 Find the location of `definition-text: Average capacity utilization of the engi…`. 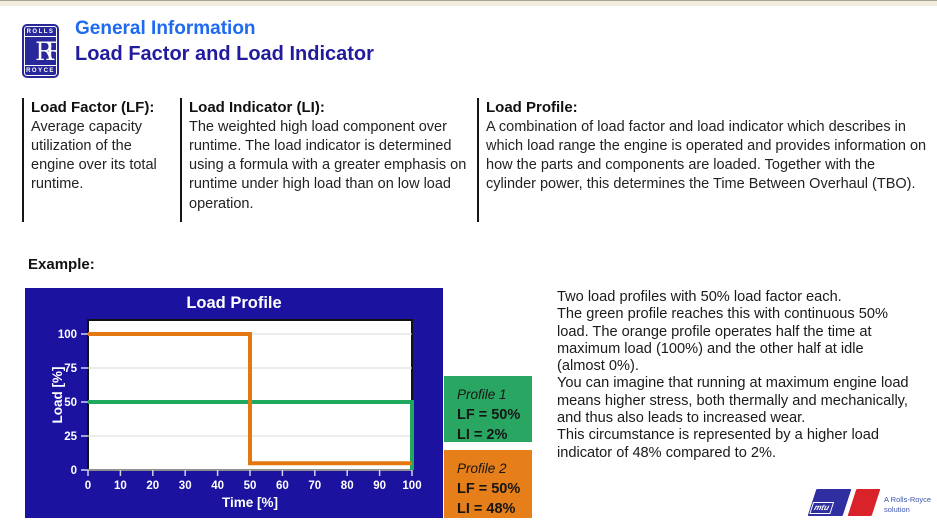

definition-text: Average capacity utilization of the engi… is located at coordinates (94, 155).